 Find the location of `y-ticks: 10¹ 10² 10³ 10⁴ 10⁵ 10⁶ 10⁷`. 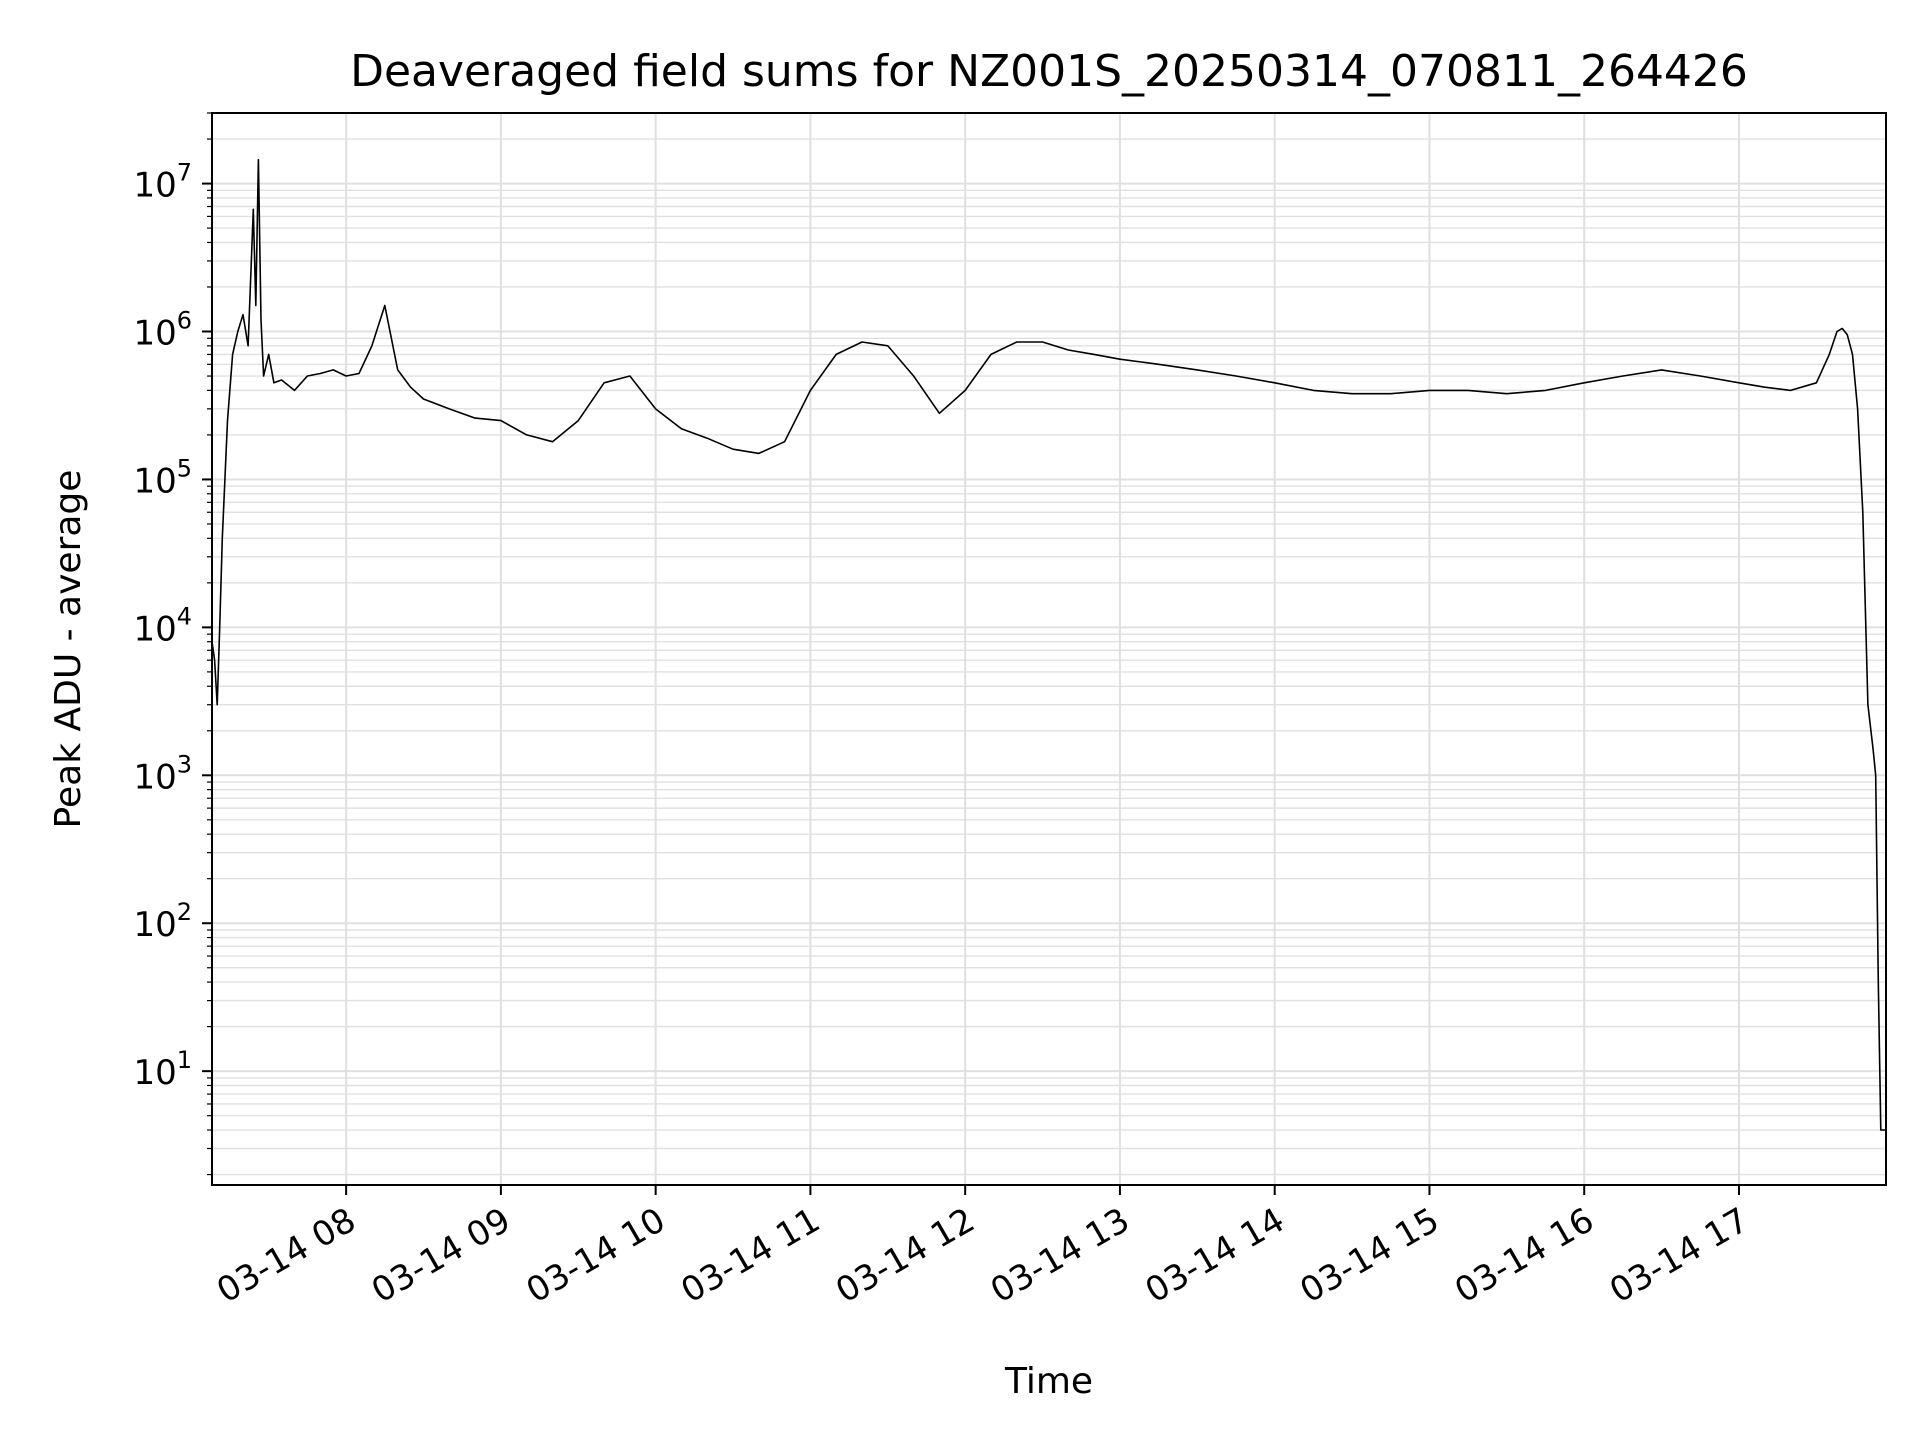

y-ticks: 10¹ 10² 10³ 10⁴ 10⁵ 10⁶ 10⁷ is located at coordinates (172, 644).